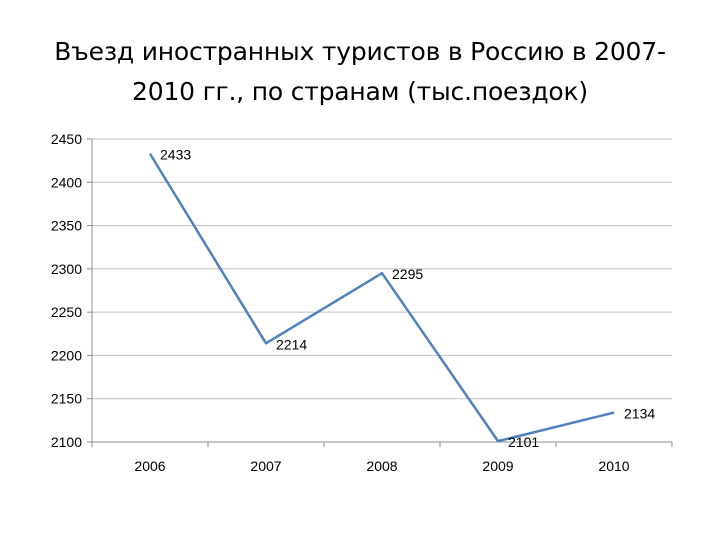 This screenshot has height=540, width=720. Describe the element at coordinates (175, 155) in the screenshot. I see `data-label: 2433` at that location.